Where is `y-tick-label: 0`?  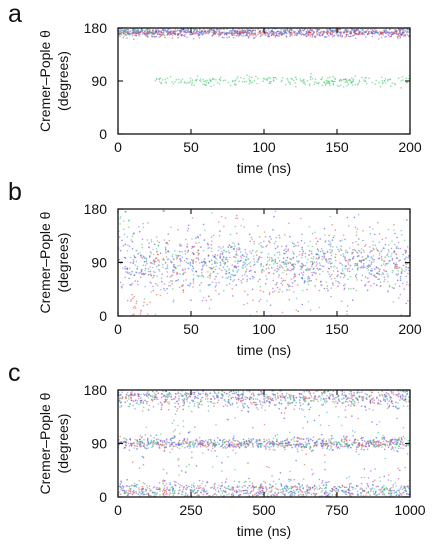
y-tick-label: 0 is located at coordinates (103, 134).